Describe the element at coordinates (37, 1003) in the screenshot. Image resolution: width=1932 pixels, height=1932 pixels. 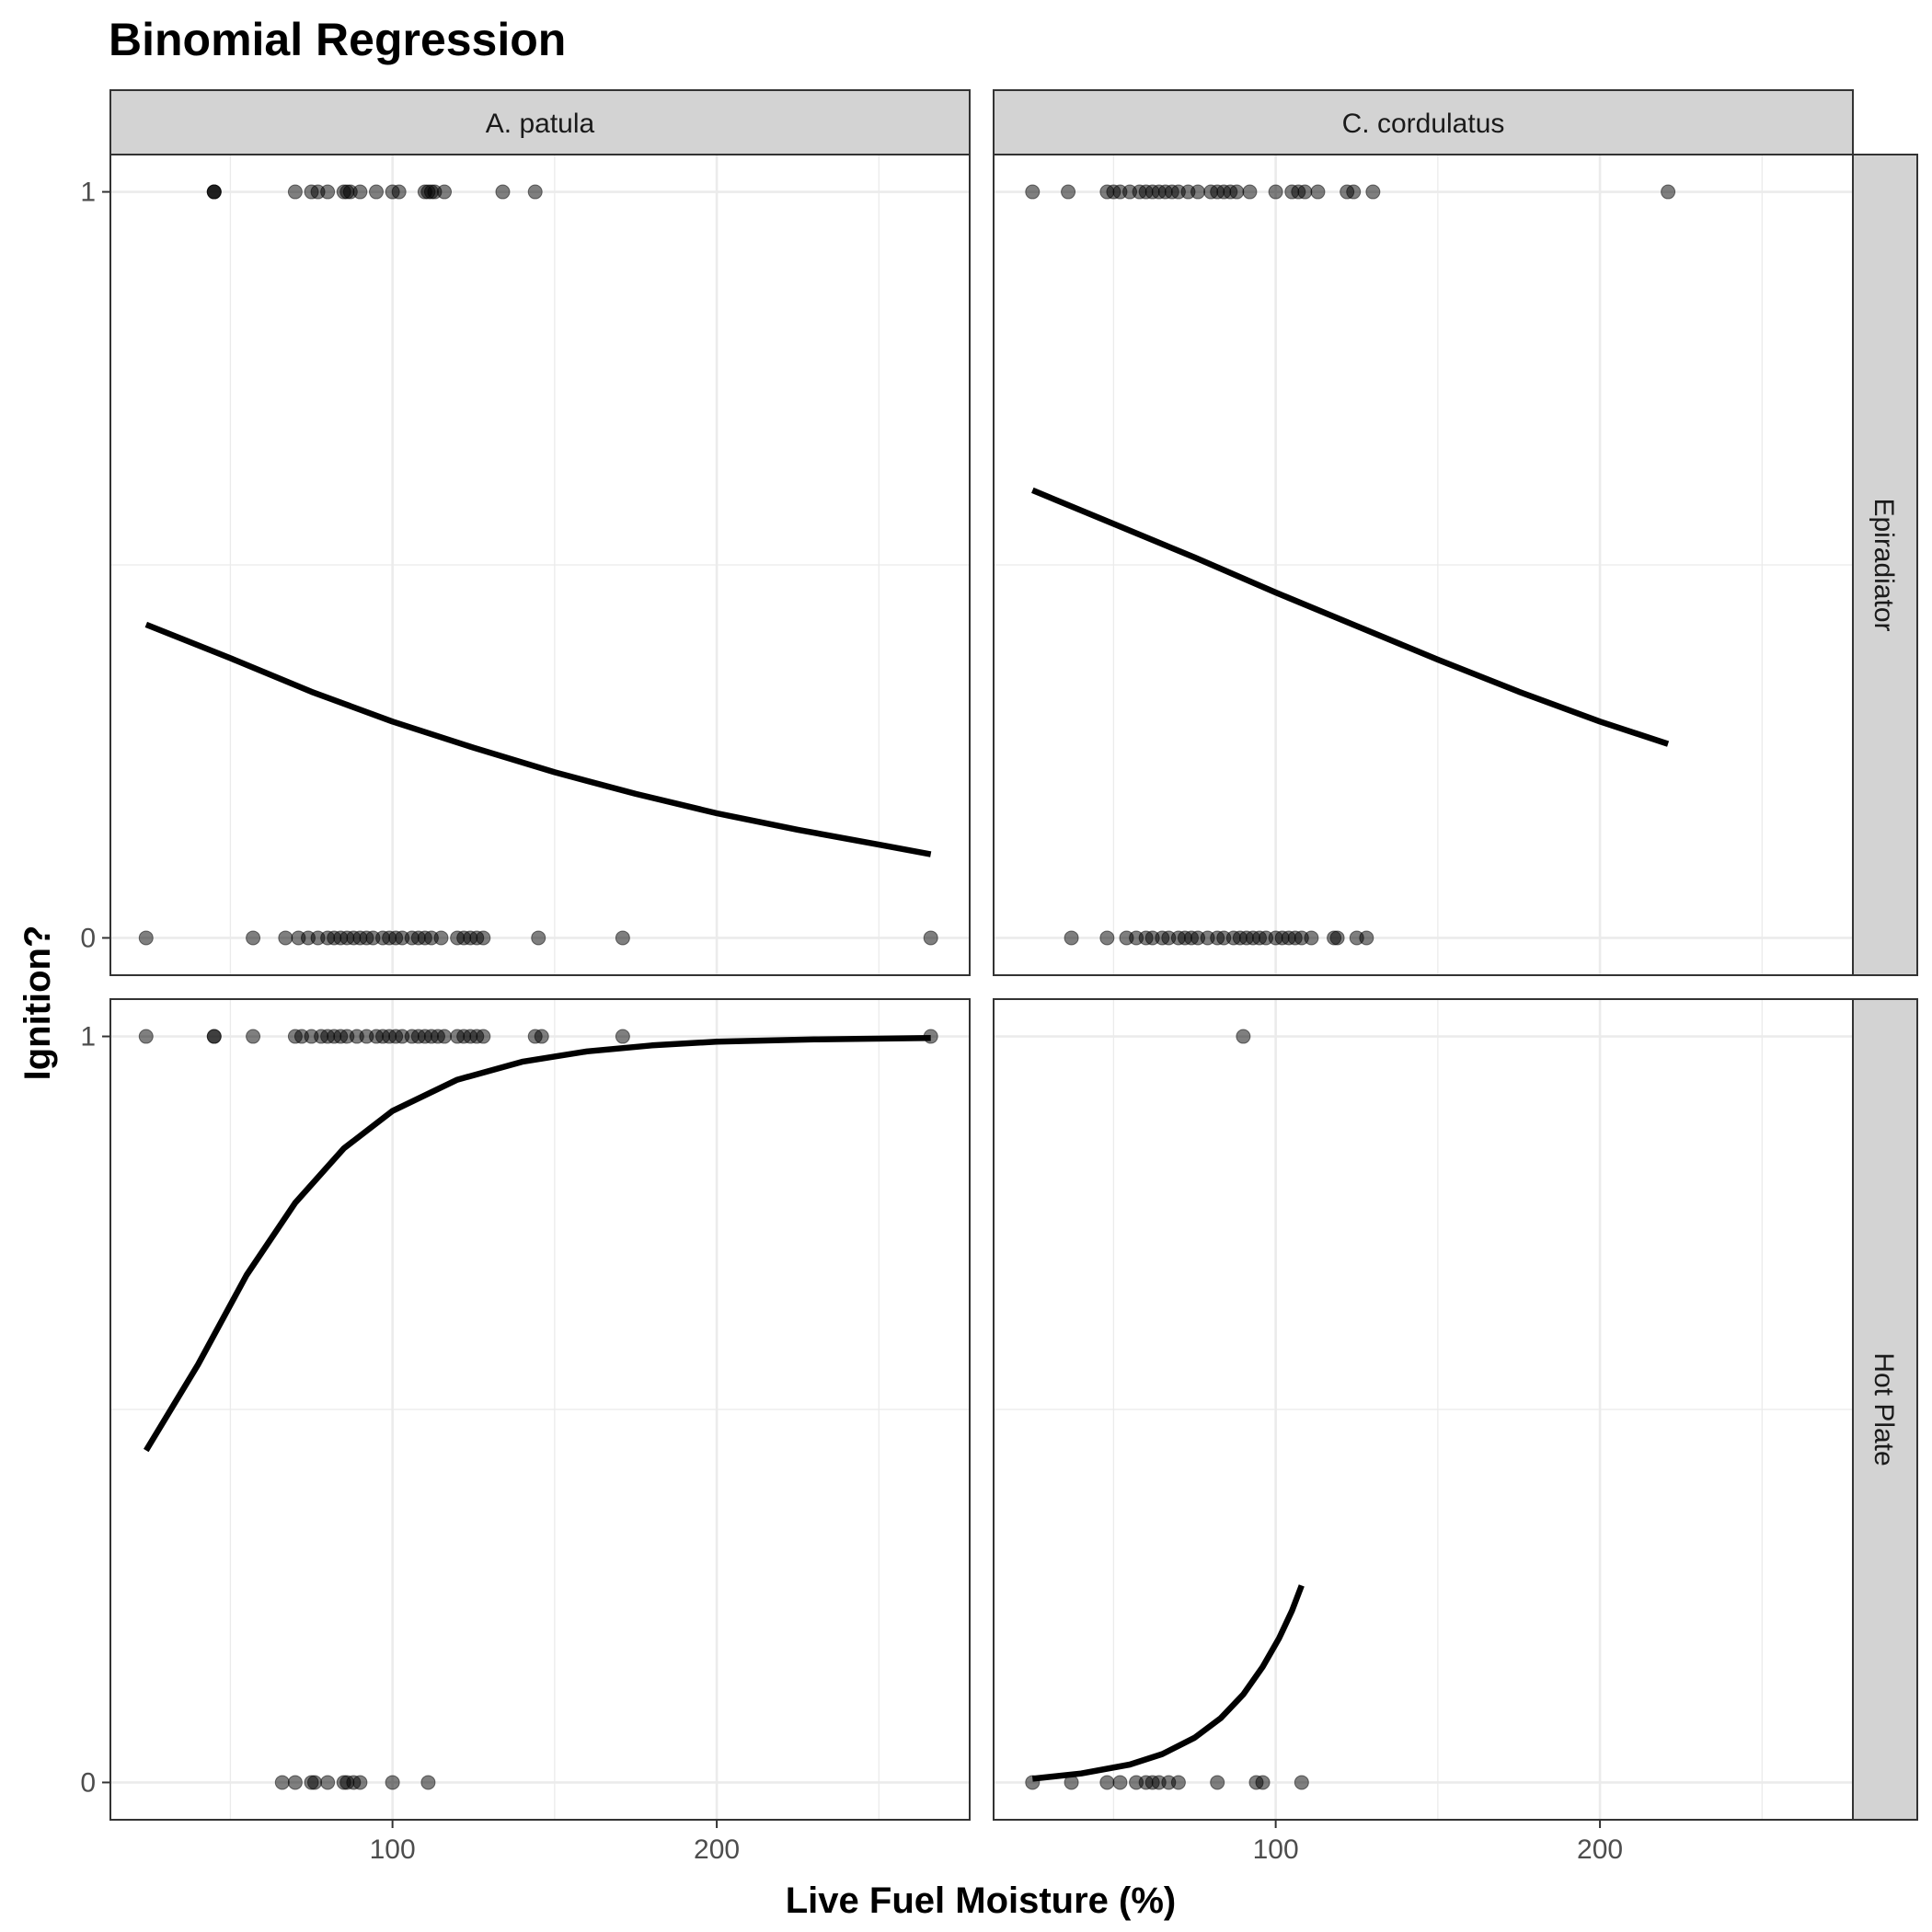
I see `y-axis-title: Ignition?` at that location.